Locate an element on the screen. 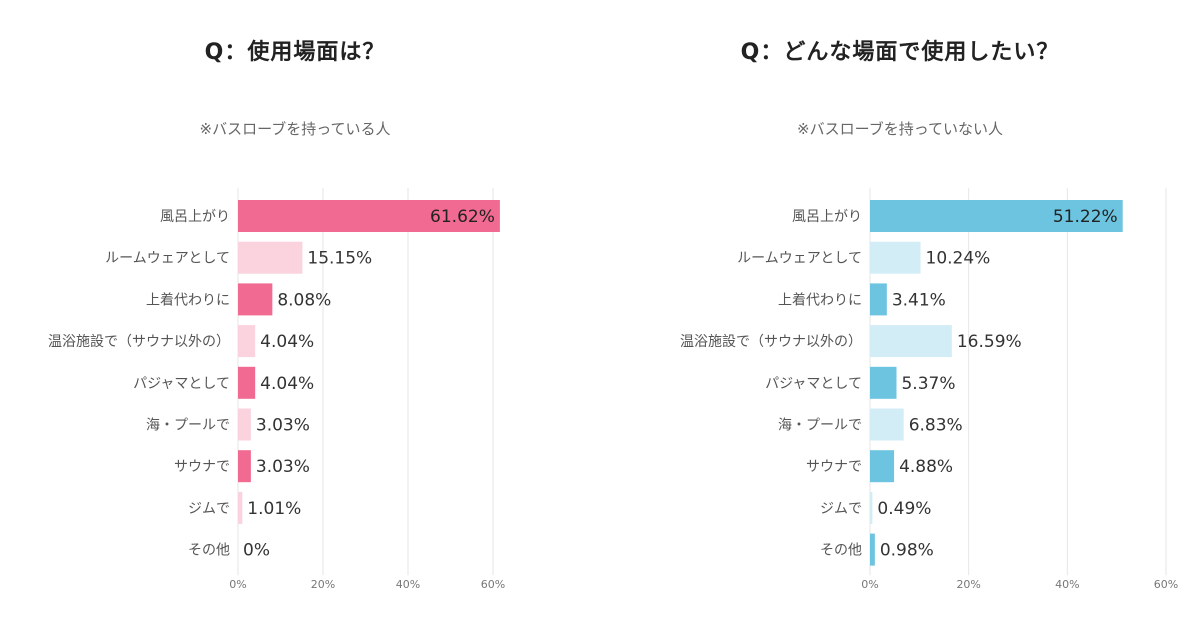 Image resolution: width=1200 pixels, height=640 pixels. data-label: 16.59% is located at coordinates (989, 342).